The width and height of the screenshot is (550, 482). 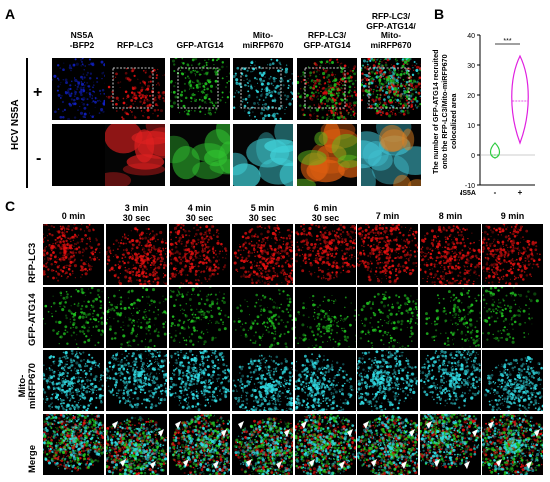 I want to click on timelapse-image-r1-c1, so click(x=136, y=317).